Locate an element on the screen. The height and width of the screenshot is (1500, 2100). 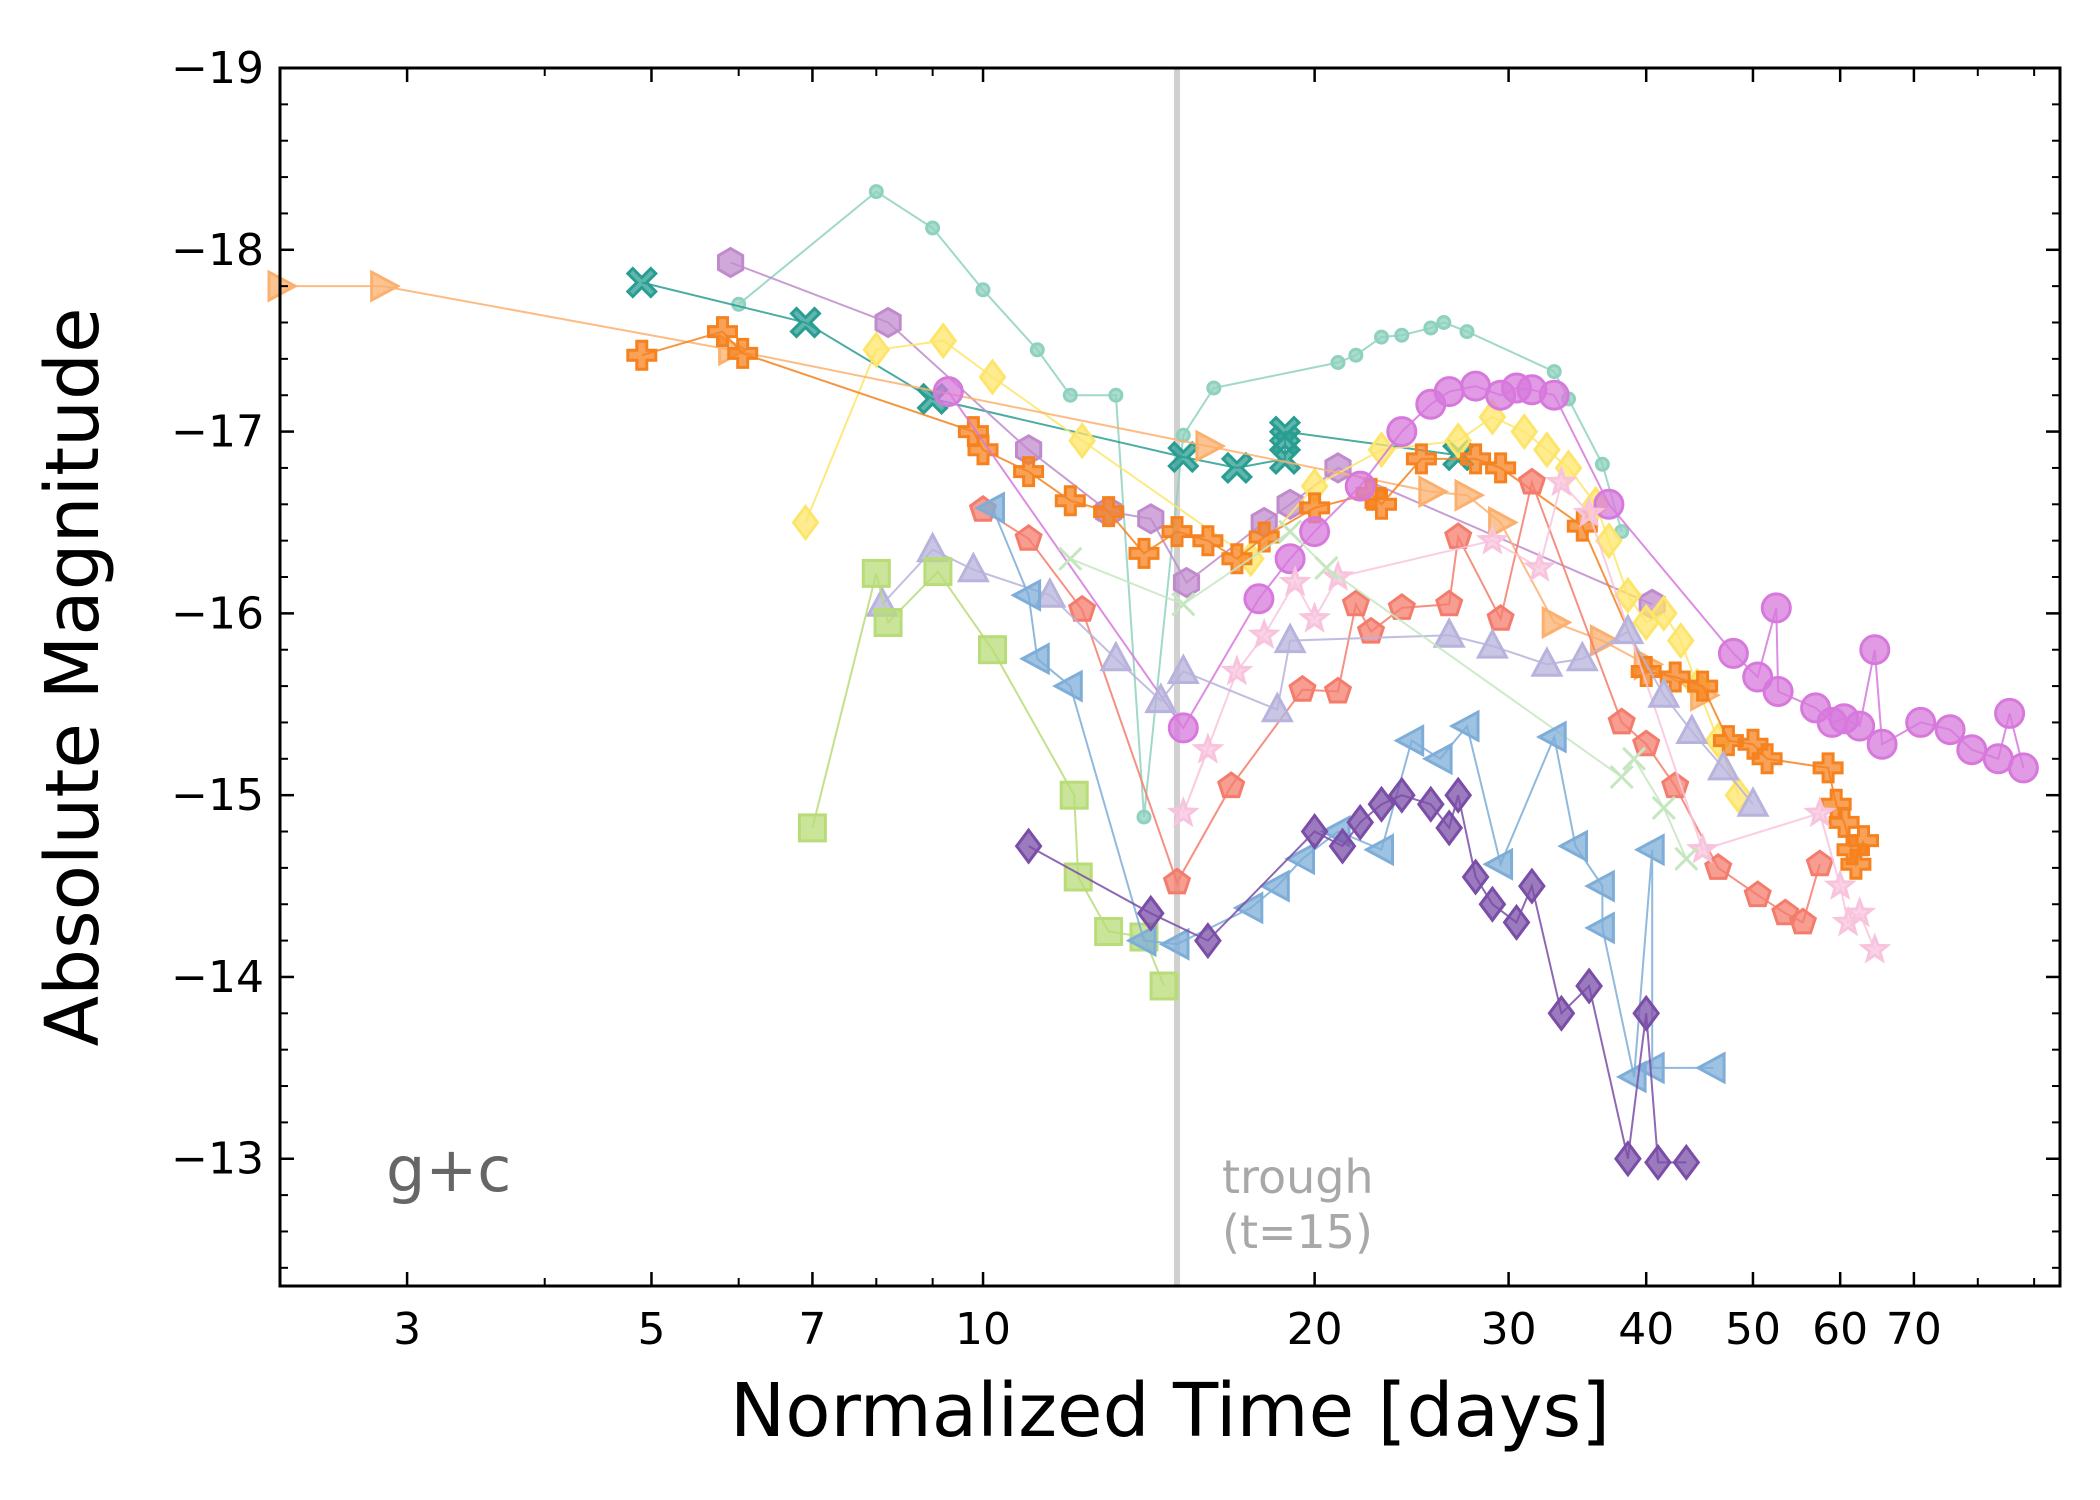
trough-label-line1: trough is located at coordinates (1298, 1177).